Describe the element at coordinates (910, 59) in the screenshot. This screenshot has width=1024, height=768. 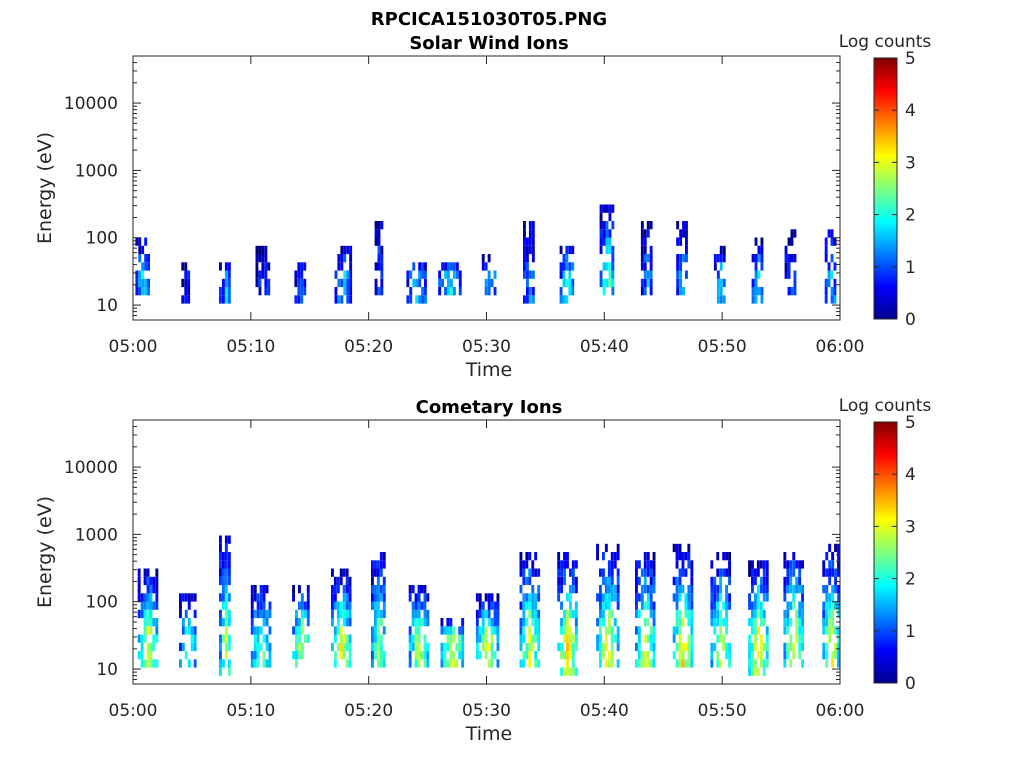
I see `solar-wind-colorbar-tick-label: 5` at that location.